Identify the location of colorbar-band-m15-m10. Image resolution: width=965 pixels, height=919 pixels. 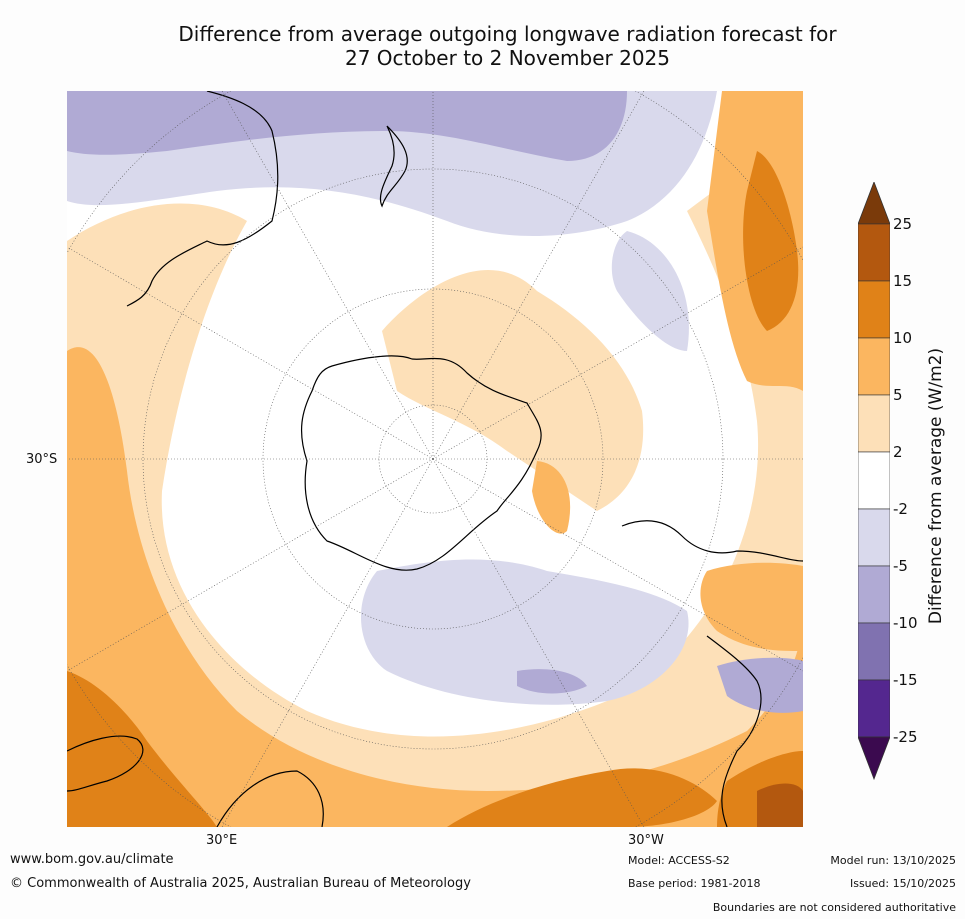
(874, 651).